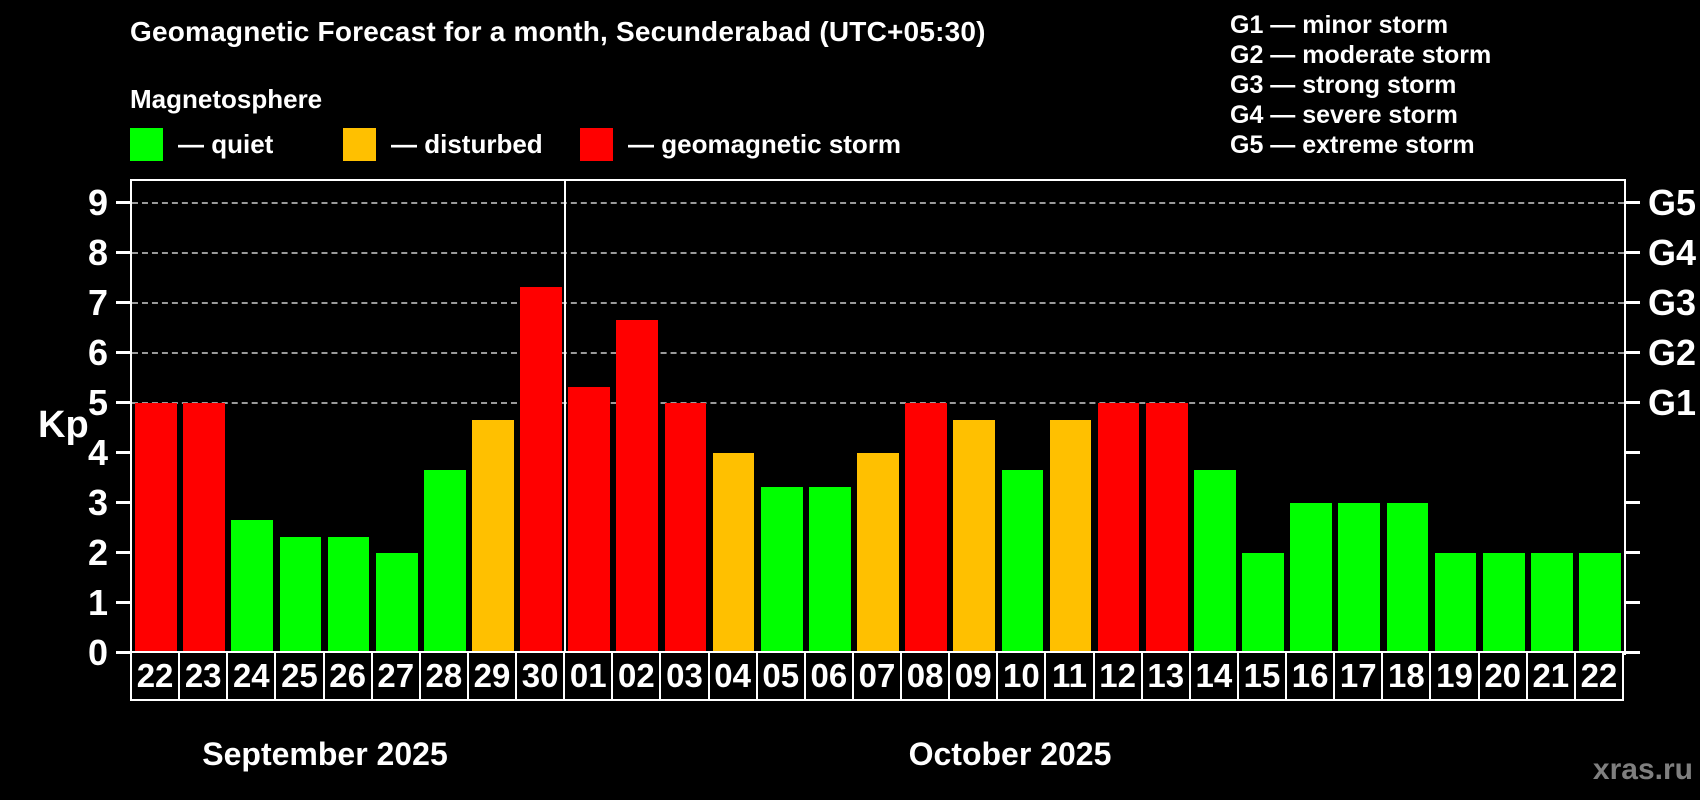  Describe the element at coordinates (925, 676) in the screenshot. I see `day-label: 08` at that location.